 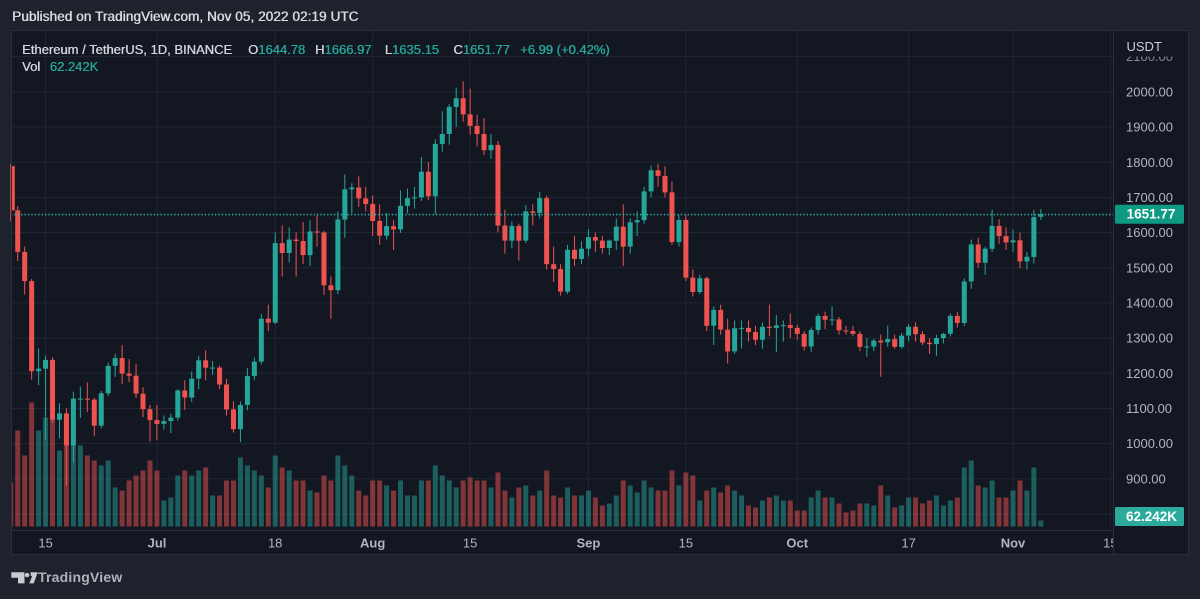 What do you see at coordinates (1013, 543) in the screenshot?
I see `svg-text: Nov` at bounding box center [1013, 543].